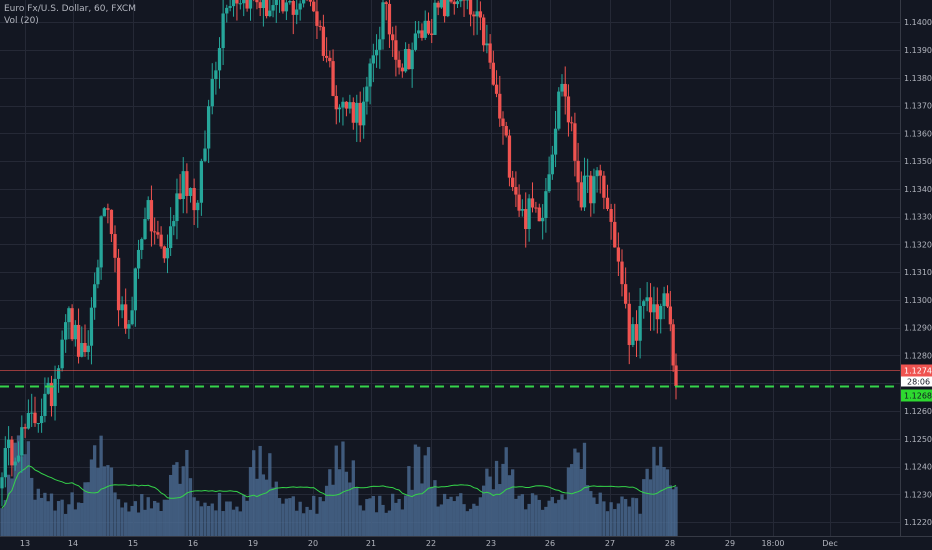 This screenshot has height=550, width=932. What do you see at coordinates (70, 9) in the screenshot?
I see `symbol-title: Euro Fx/U.S. Dollar, 60, FXCM` at bounding box center [70, 9].